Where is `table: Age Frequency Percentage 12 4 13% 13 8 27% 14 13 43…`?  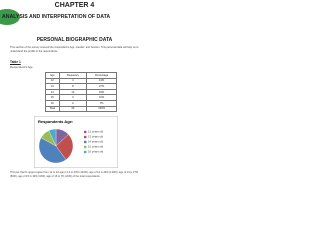 table: Age Frequency Percentage 12 4 13% 13 8 27% 14 13 43… is located at coordinates (81, 92).